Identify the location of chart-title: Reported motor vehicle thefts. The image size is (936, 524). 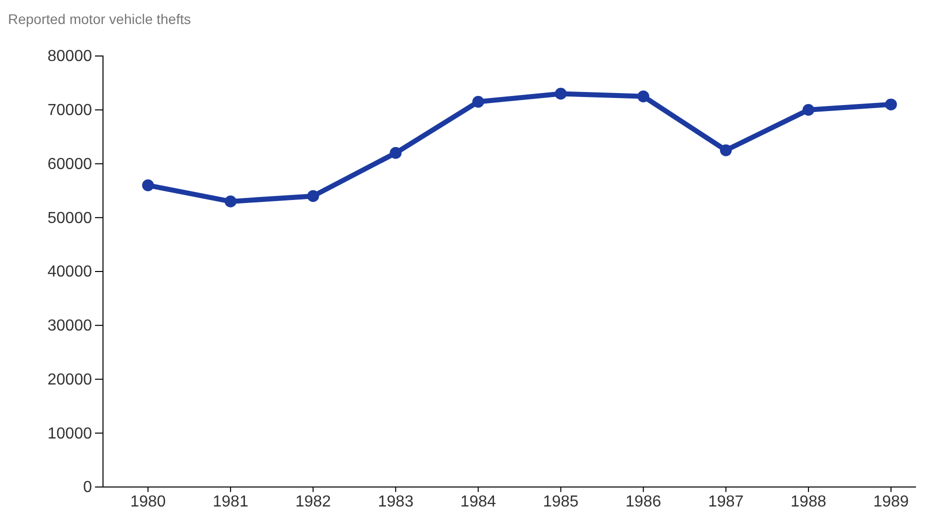
(99, 19).